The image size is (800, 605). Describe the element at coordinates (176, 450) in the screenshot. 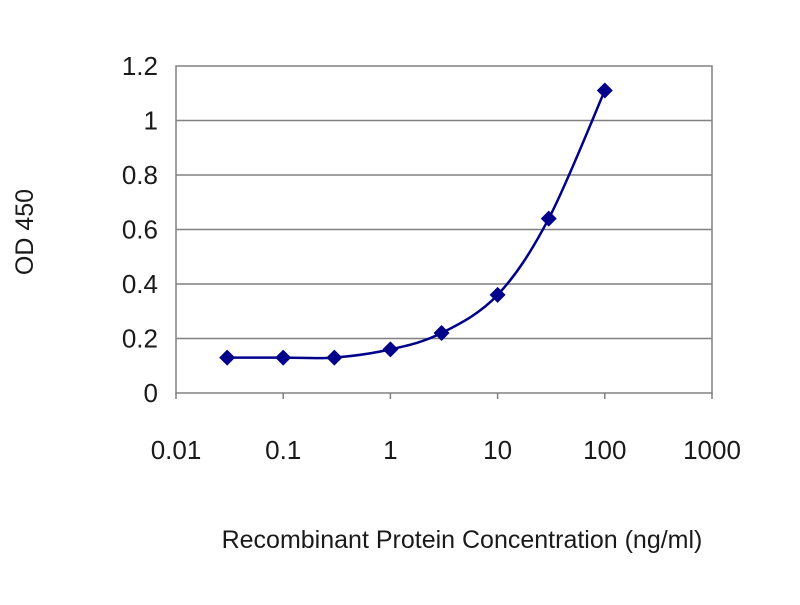

I see `x-tick-label: 0.01` at that location.